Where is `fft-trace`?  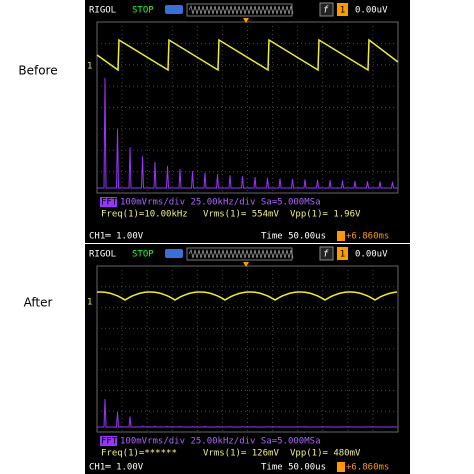
fft-trace is located at coordinates (247, 413).